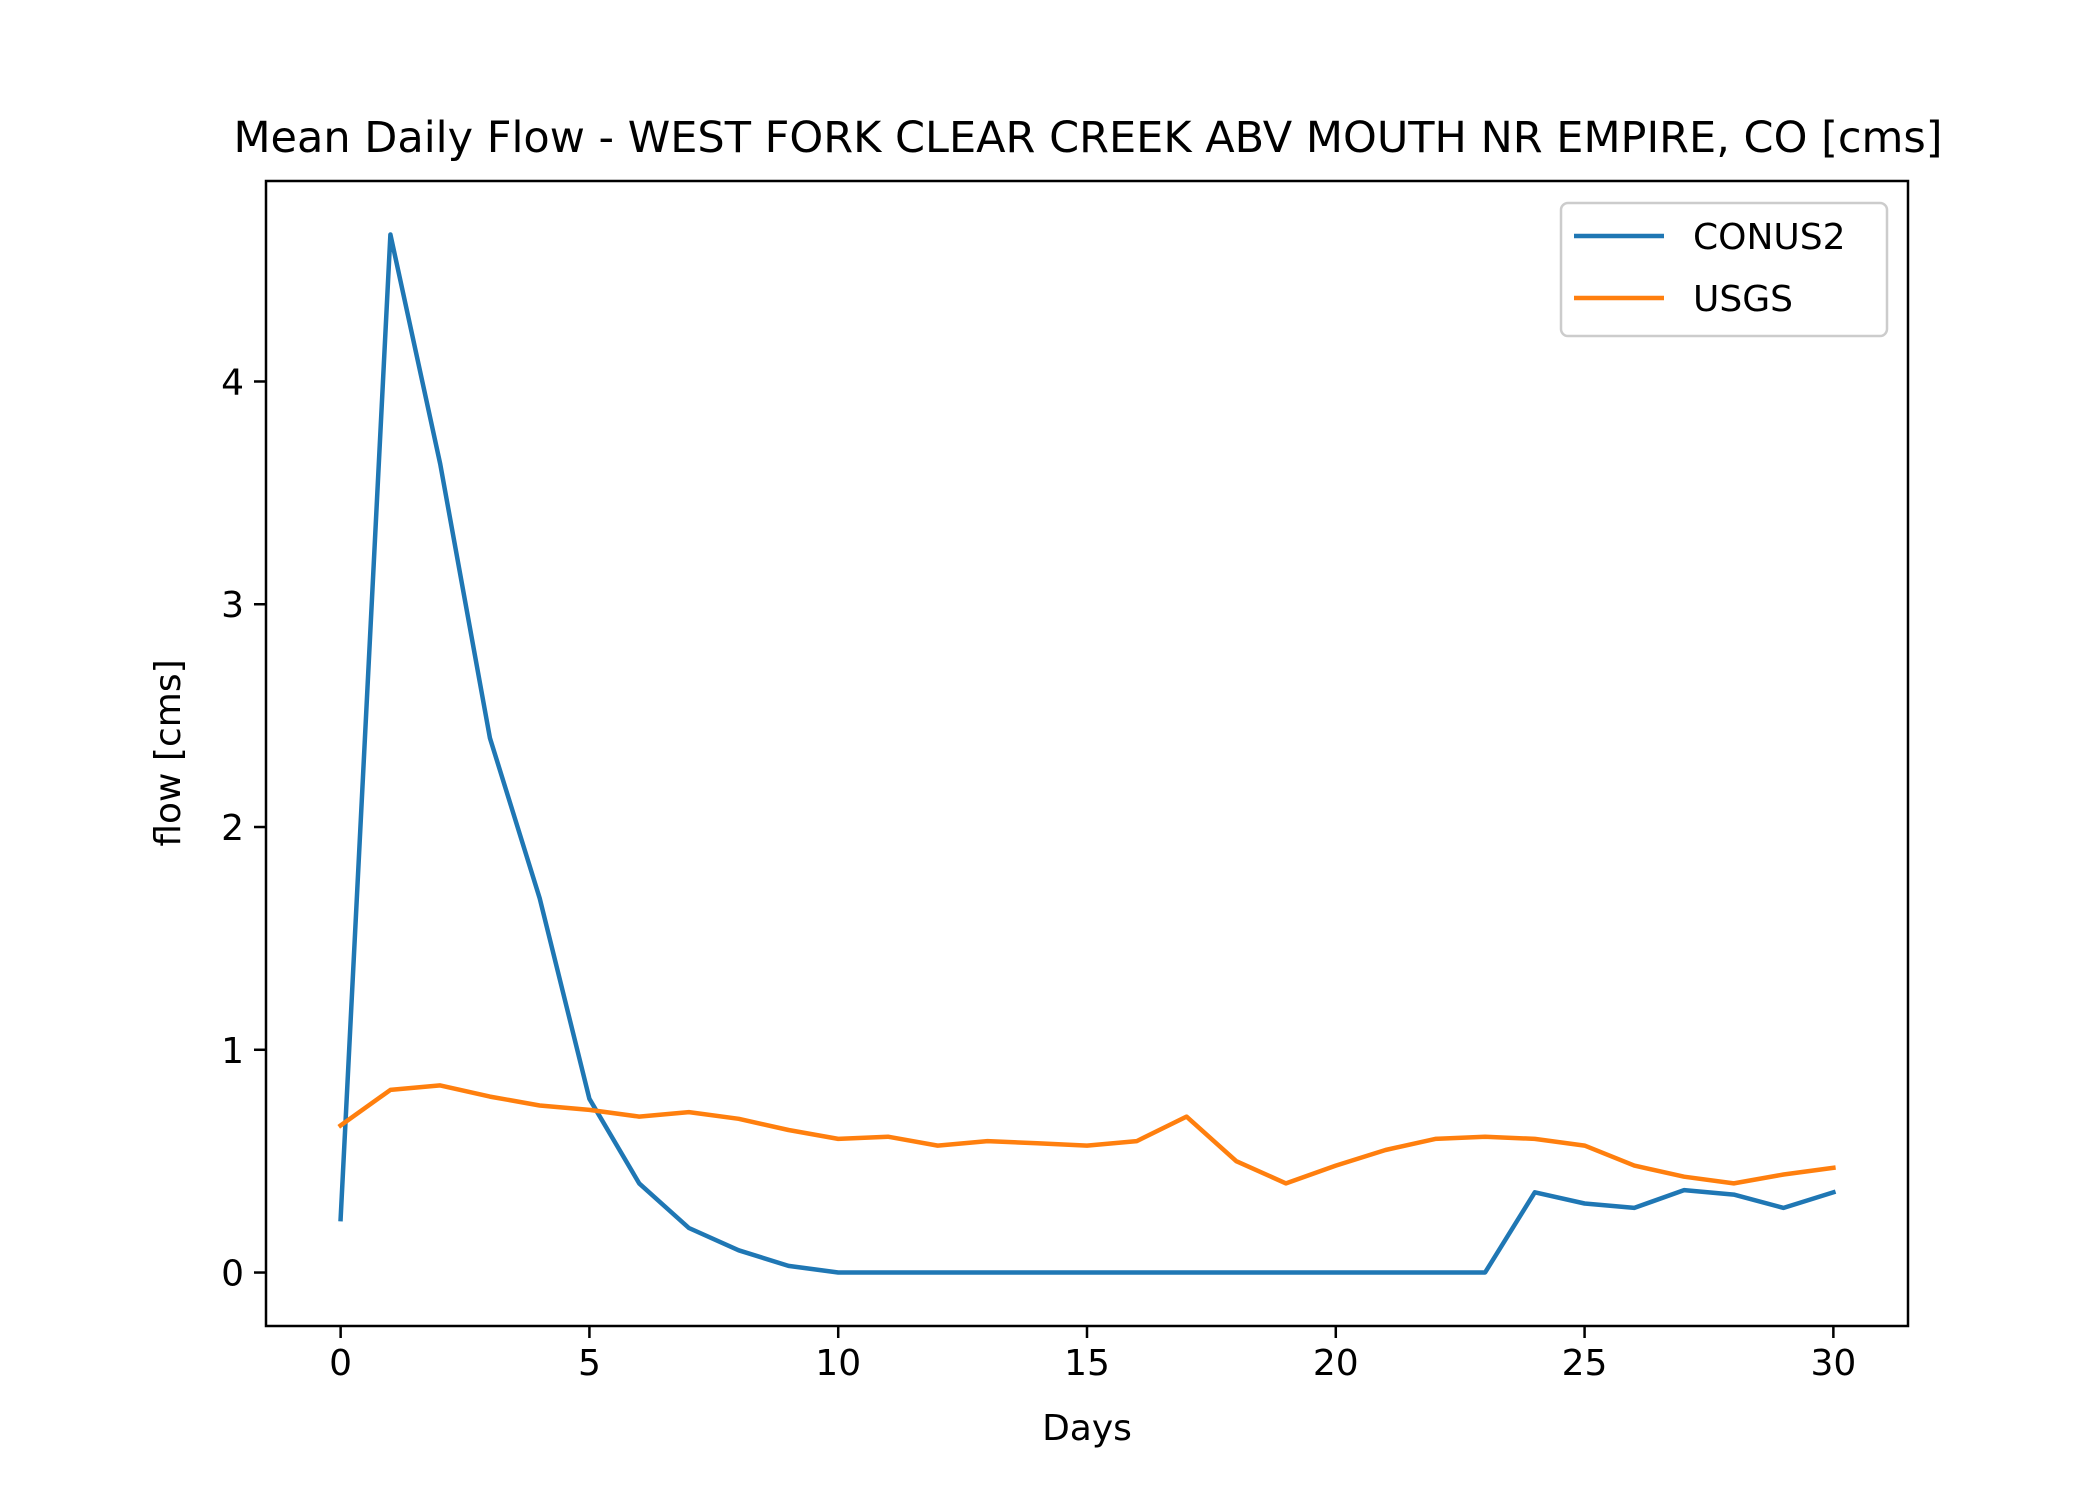 The image size is (2100, 1500). I want to click on y-tick-label: 0, so click(232, 1274).